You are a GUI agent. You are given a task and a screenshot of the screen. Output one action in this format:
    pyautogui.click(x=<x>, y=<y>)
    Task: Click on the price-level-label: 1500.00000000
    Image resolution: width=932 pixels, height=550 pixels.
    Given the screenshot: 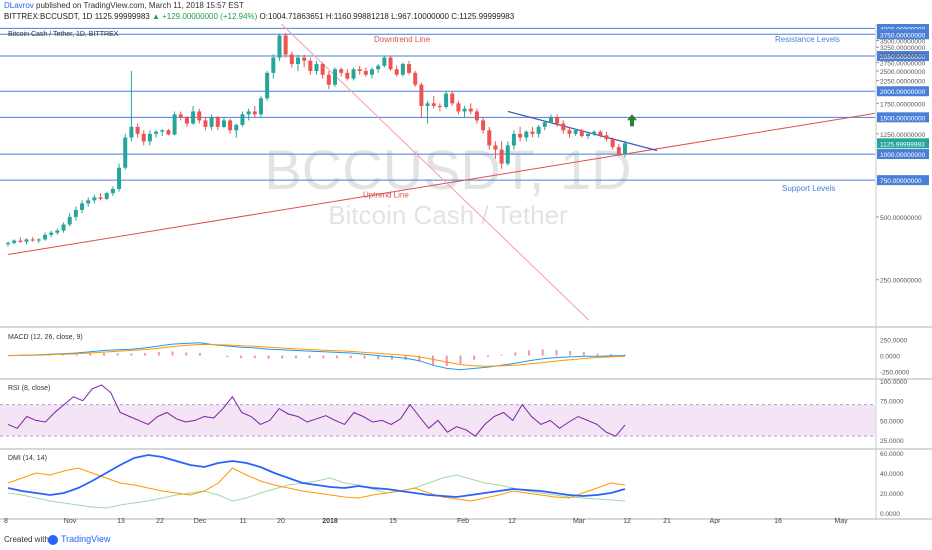 What is the action you would take?
    pyautogui.click(x=903, y=118)
    